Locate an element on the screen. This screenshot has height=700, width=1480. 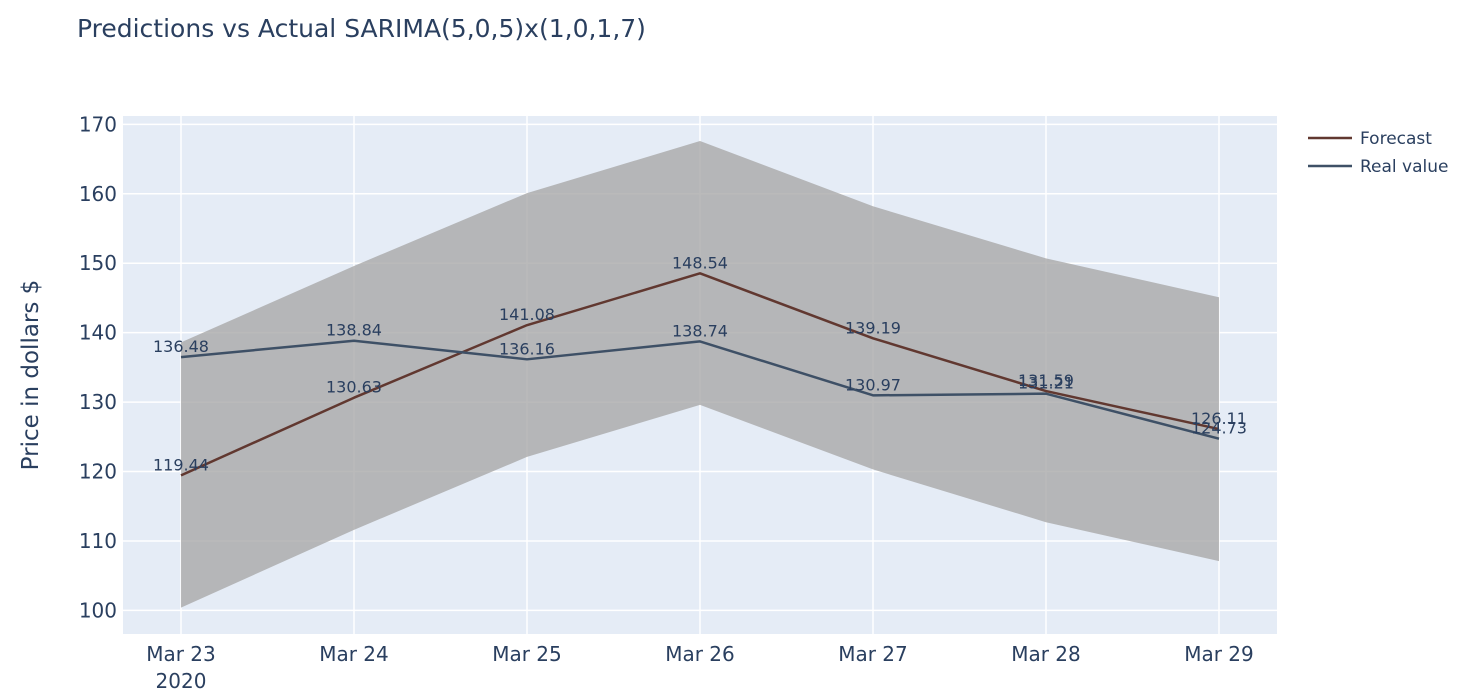
data-label: 119.44 is located at coordinates (181, 464).